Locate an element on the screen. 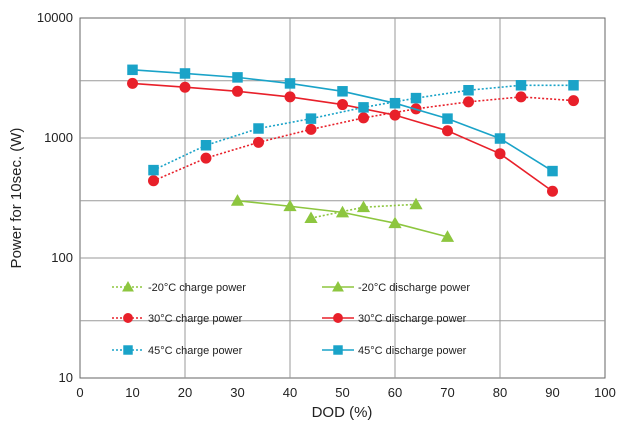 This screenshot has width=621, height=431. x-tick-label: 20 is located at coordinates (185, 392).